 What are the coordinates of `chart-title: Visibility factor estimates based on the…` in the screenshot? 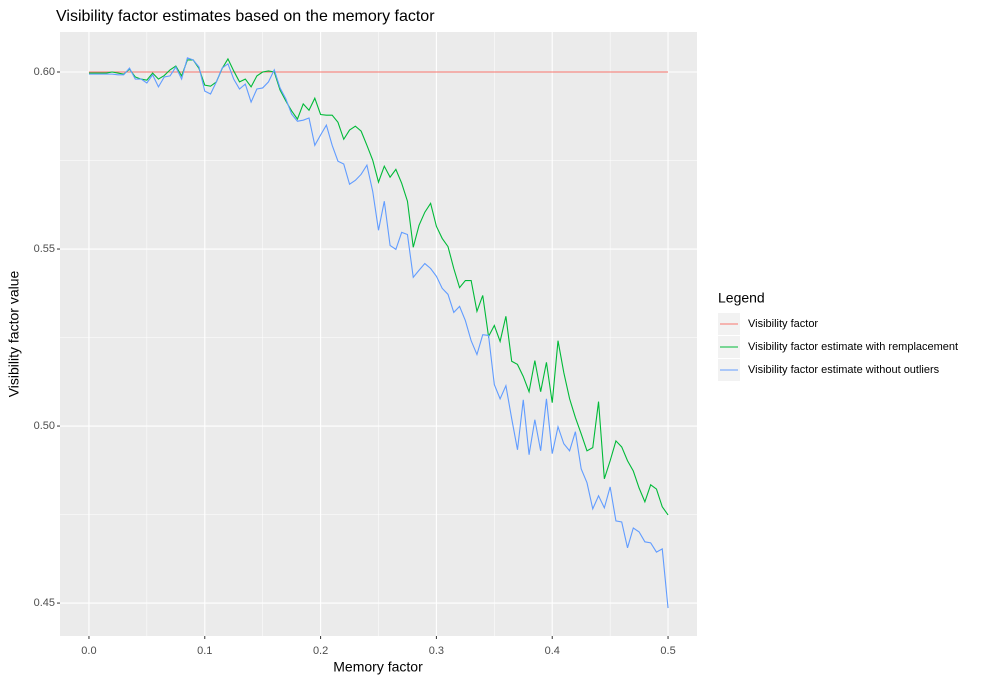 It's located at (245, 16).